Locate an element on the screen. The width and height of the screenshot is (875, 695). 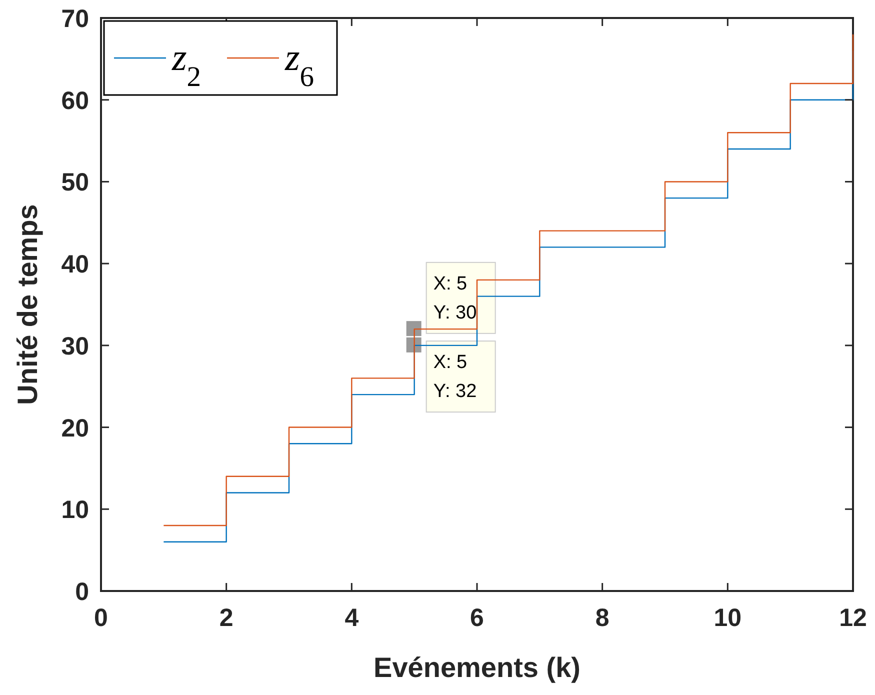
annotation: X: 5 Y: 30 is located at coordinates (455, 298).